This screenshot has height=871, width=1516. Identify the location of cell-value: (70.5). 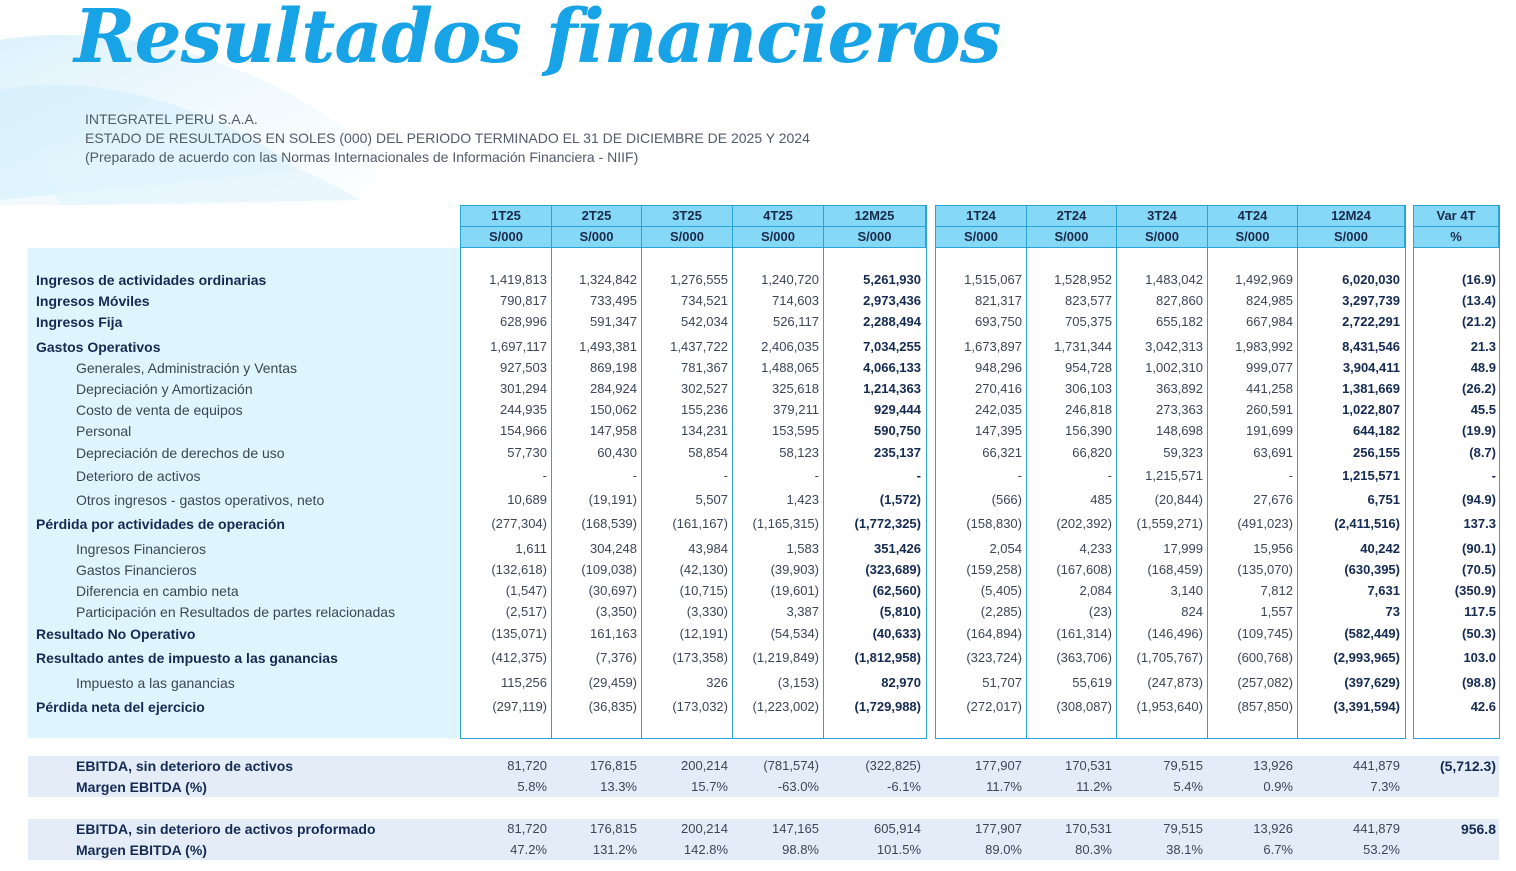
(1479, 569).